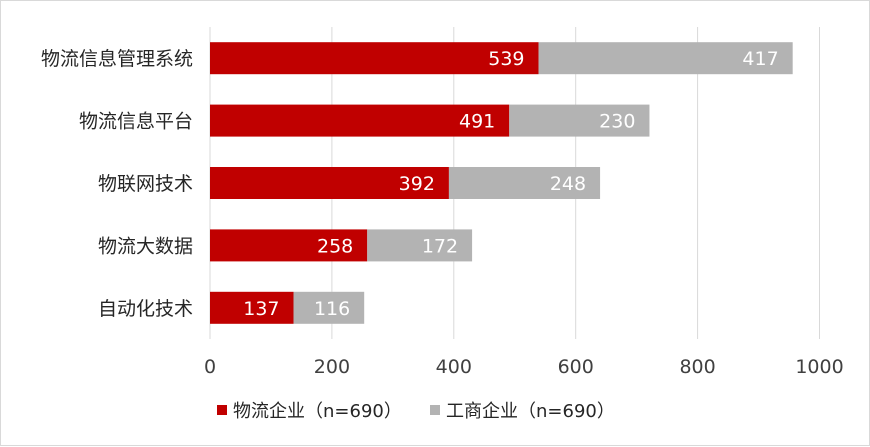 The width and height of the screenshot is (870, 447). I want to click on data-label: 116, so click(332, 309).